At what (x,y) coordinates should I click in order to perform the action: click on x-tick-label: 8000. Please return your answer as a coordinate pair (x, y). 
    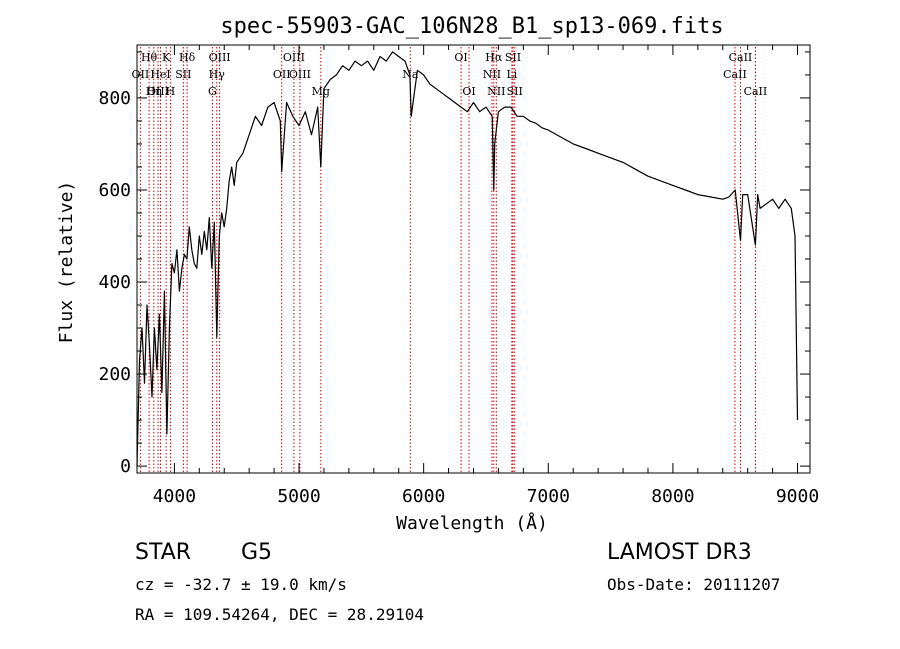
    Looking at the image, I should click on (672, 496).